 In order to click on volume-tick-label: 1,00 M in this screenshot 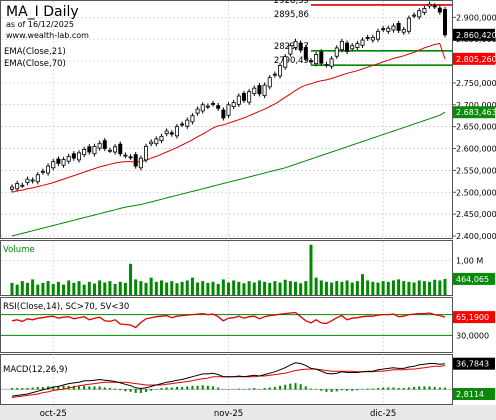, I will do `click(469, 260)`.